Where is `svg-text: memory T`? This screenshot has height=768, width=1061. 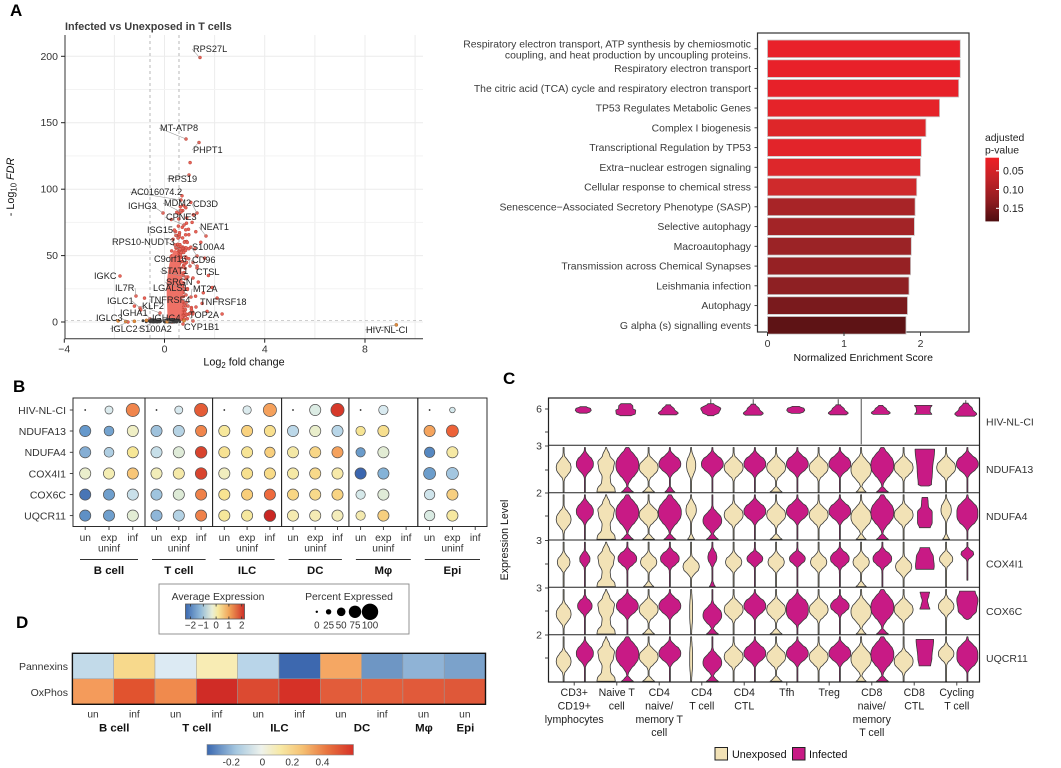 svg-text: memory T is located at coordinates (660, 720).